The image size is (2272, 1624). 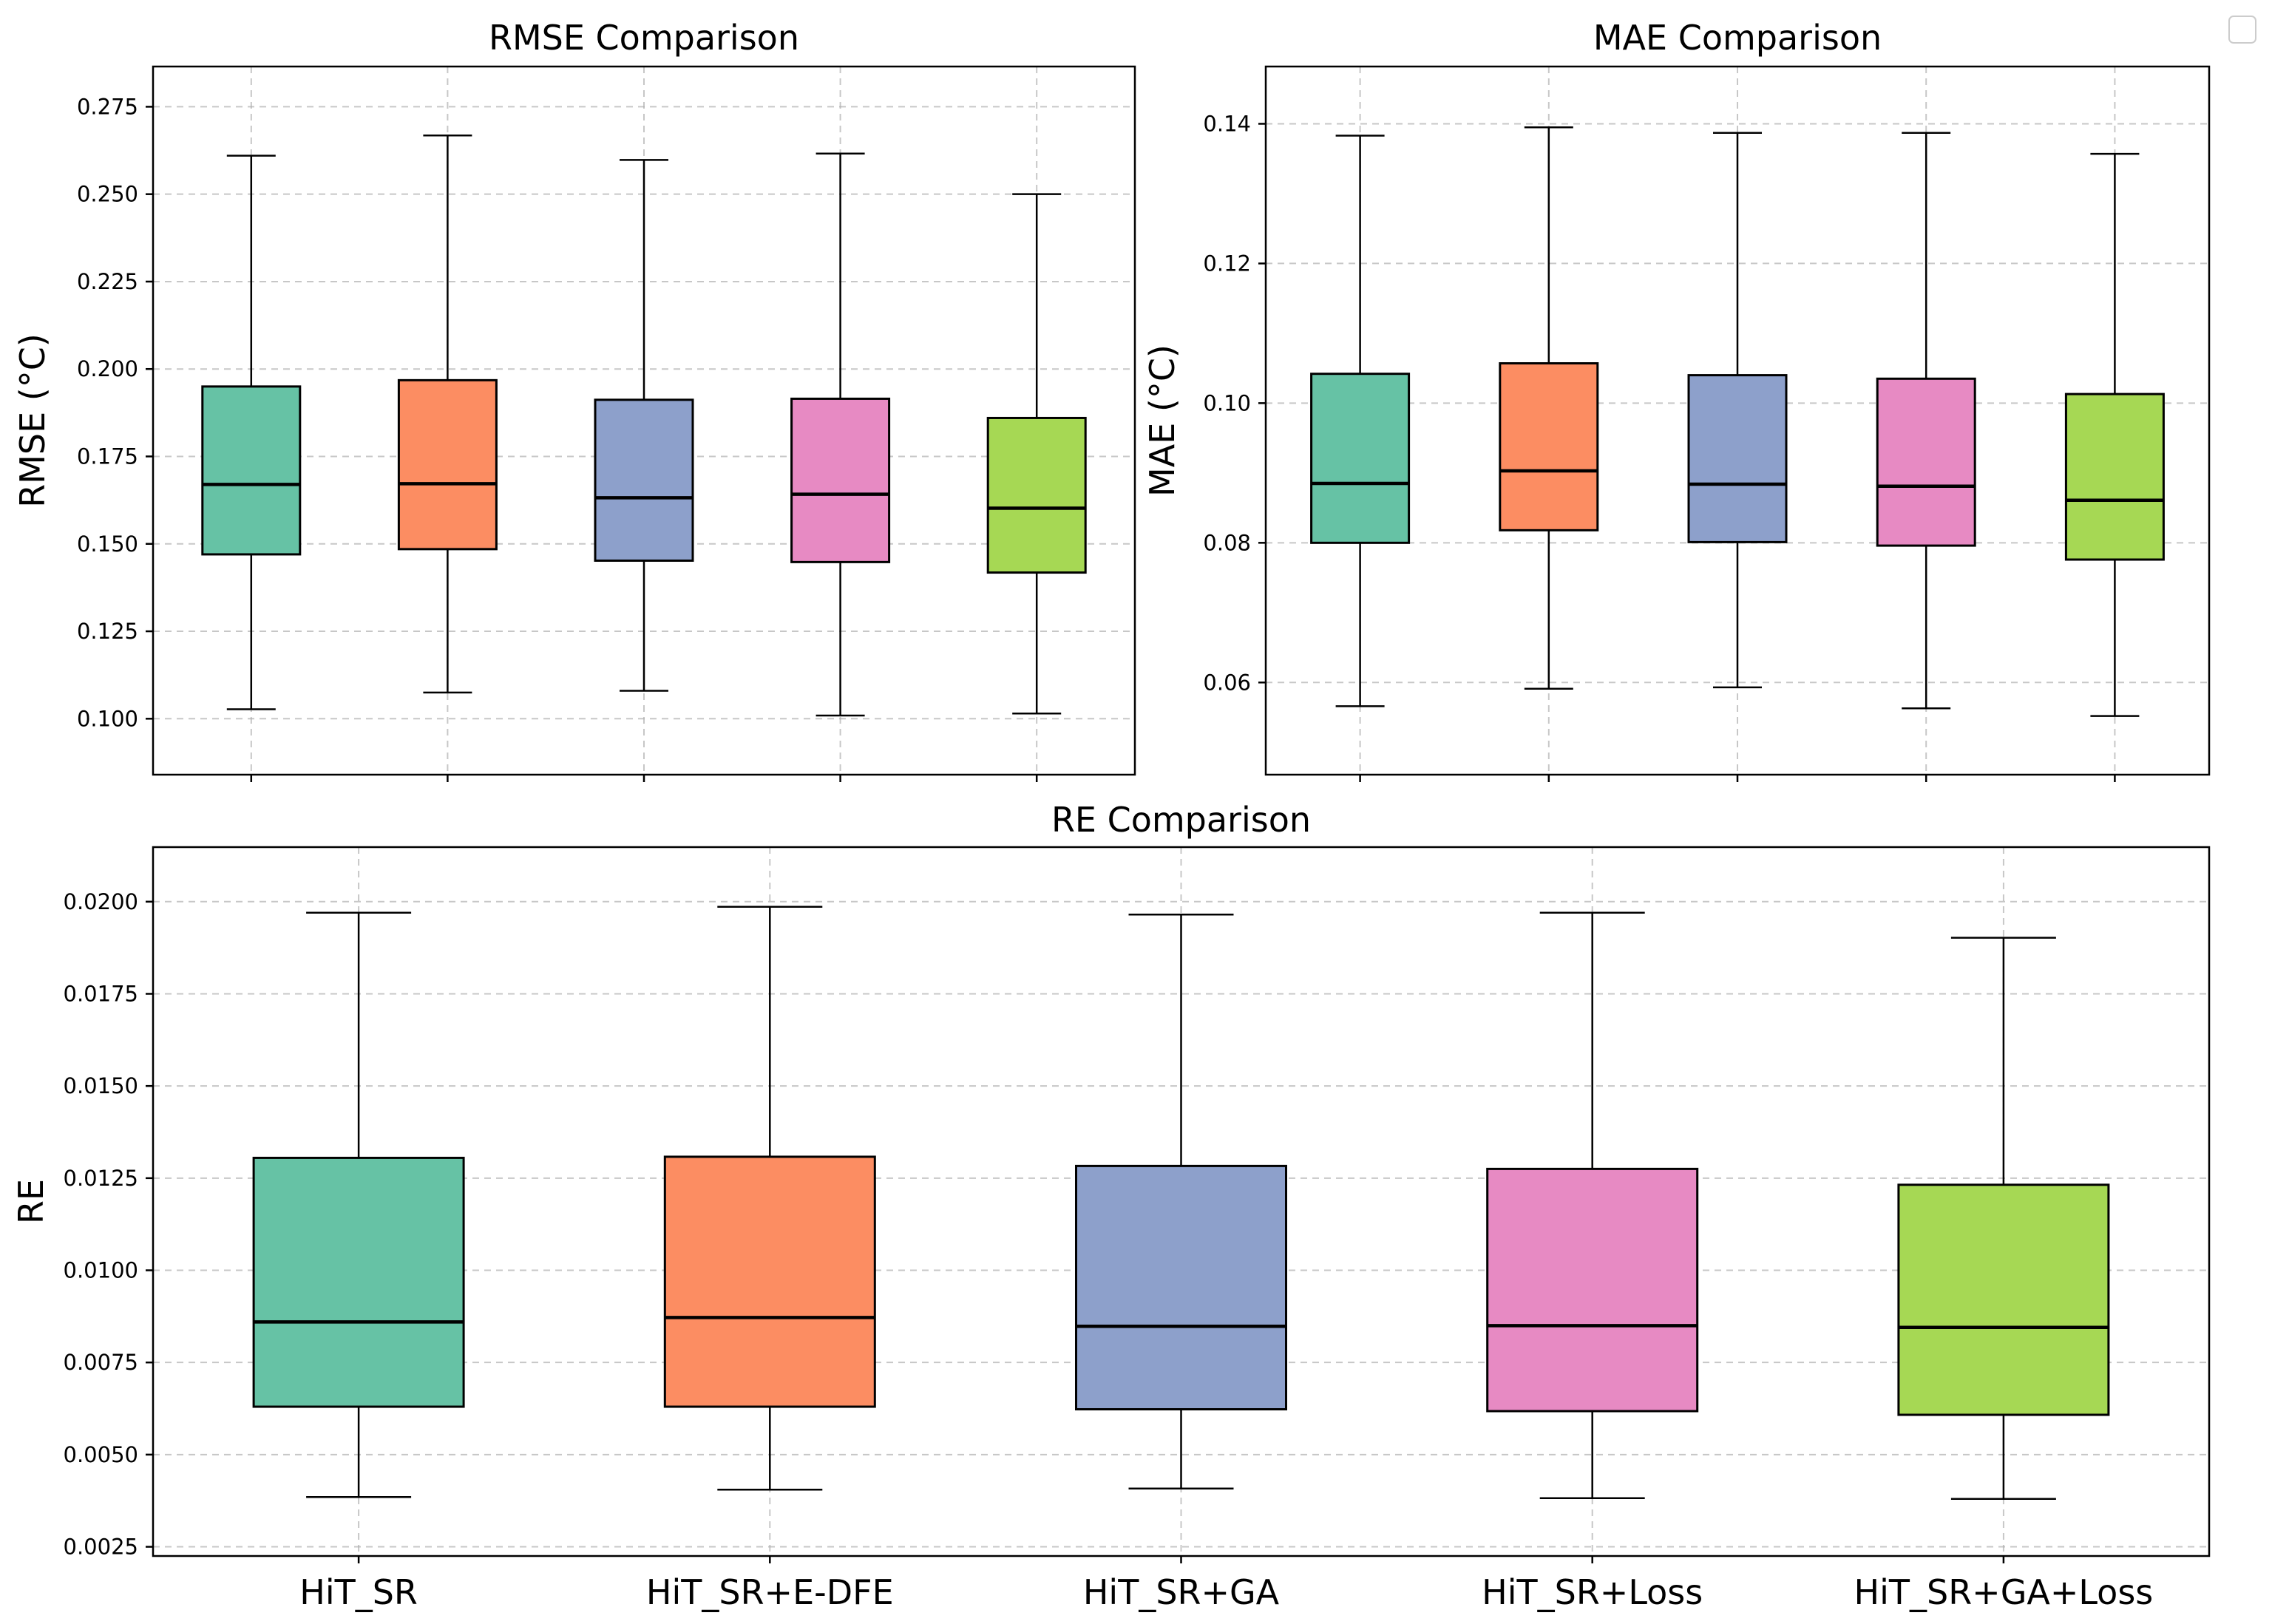 I want to click on re-ytick-label-0: 0.0025, so click(x=101, y=1547).